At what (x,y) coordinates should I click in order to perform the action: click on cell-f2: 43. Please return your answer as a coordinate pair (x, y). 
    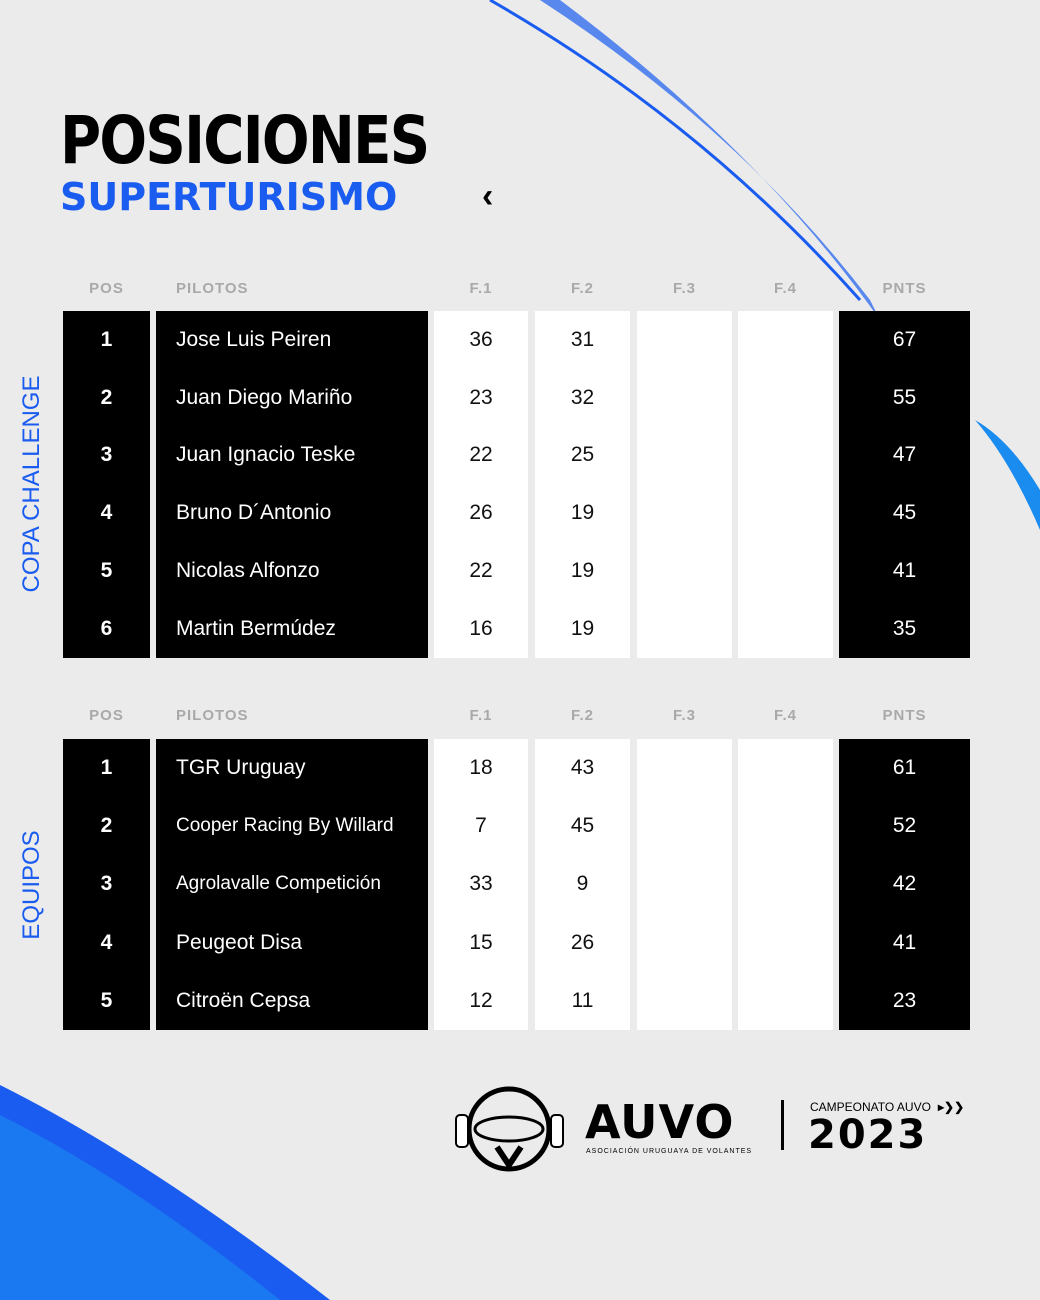
    Looking at the image, I should click on (582, 768).